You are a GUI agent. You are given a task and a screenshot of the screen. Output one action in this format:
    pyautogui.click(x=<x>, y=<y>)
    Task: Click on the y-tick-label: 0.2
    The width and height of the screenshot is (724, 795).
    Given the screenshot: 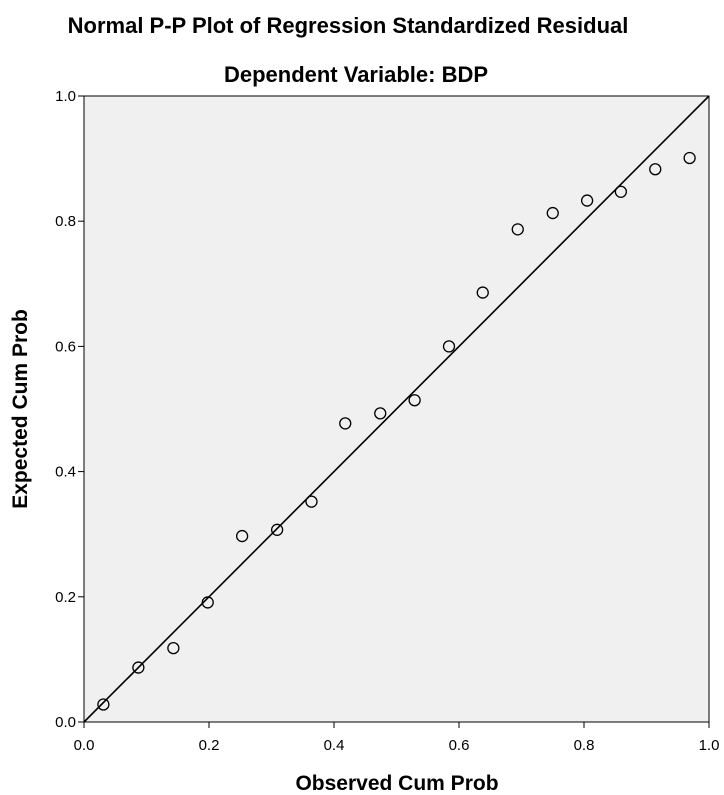 What is the action you would take?
    pyautogui.click(x=65, y=597)
    